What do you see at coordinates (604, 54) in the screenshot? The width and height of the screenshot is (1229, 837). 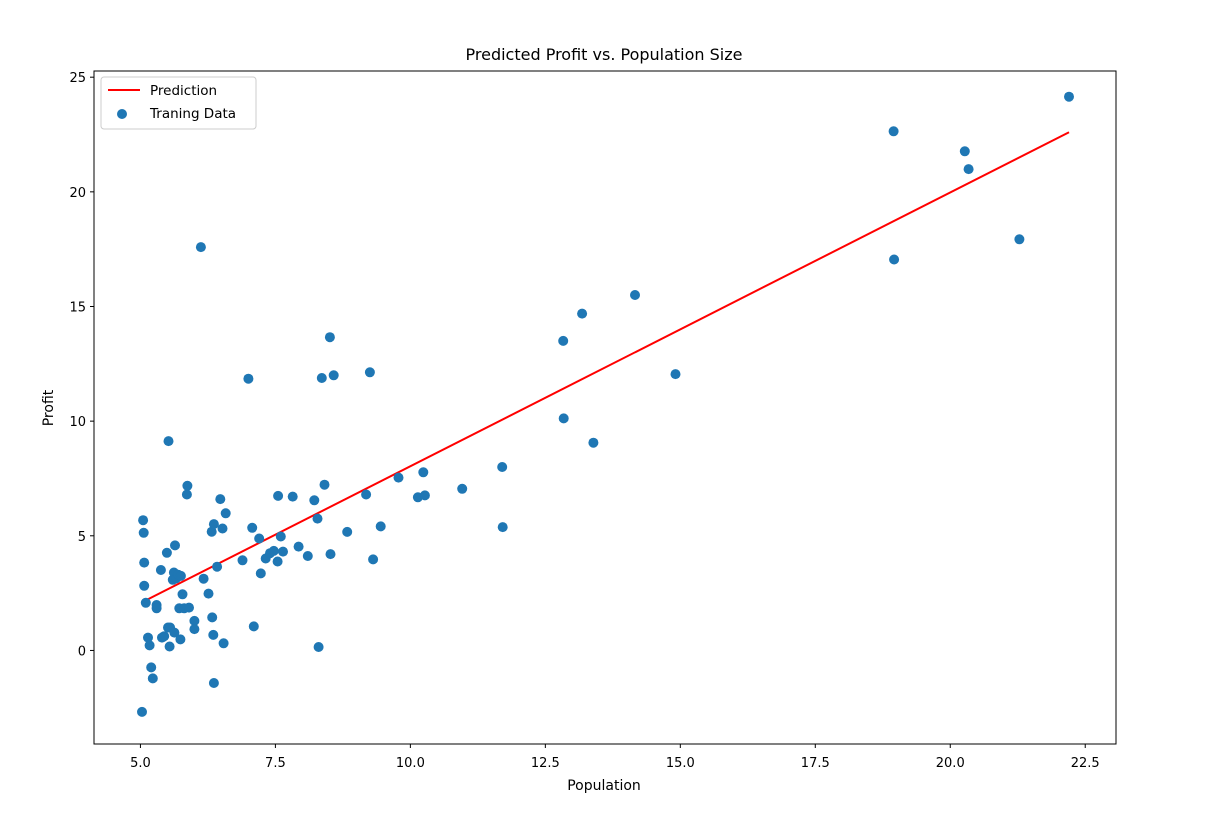 I see `chart-title: Predicted Profit vs. Population Size` at bounding box center [604, 54].